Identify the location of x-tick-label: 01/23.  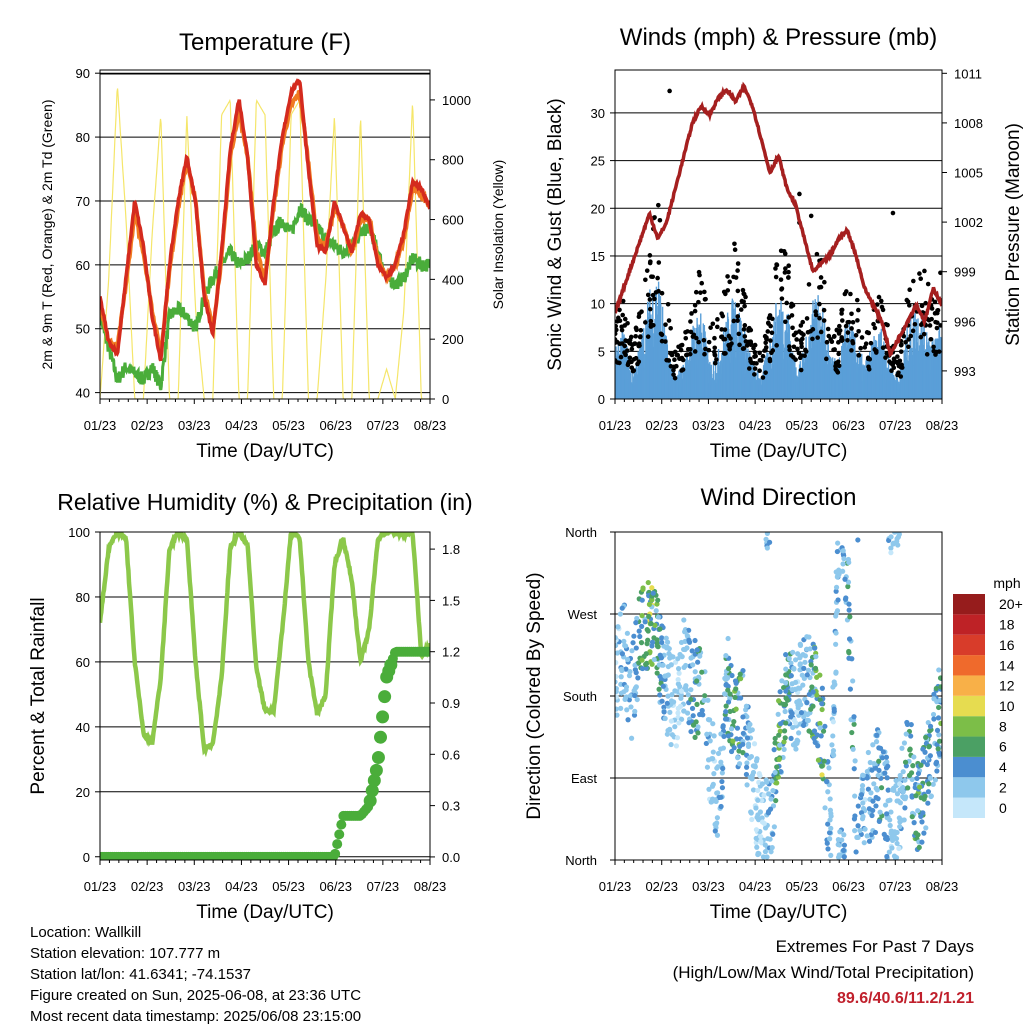
(615, 886).